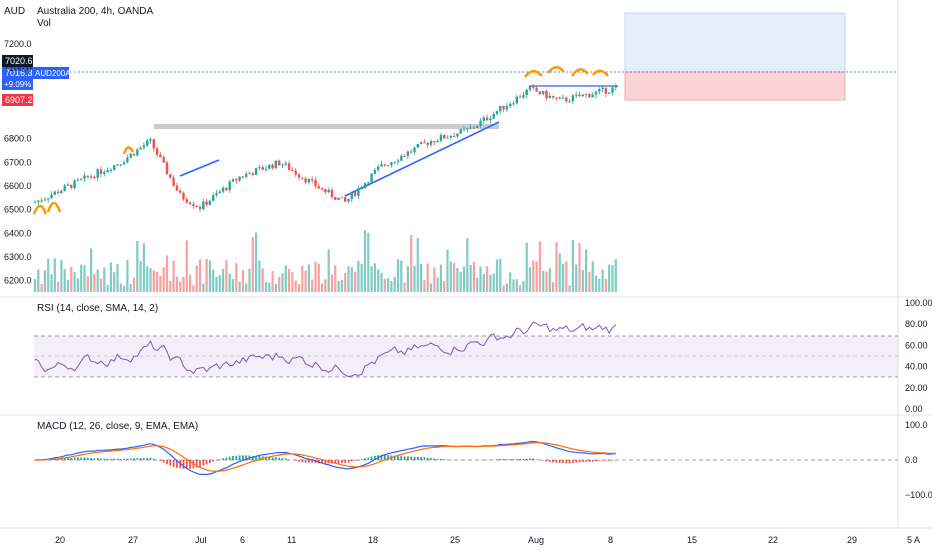  I want to click on position-loss-zone, so click(735, 86).